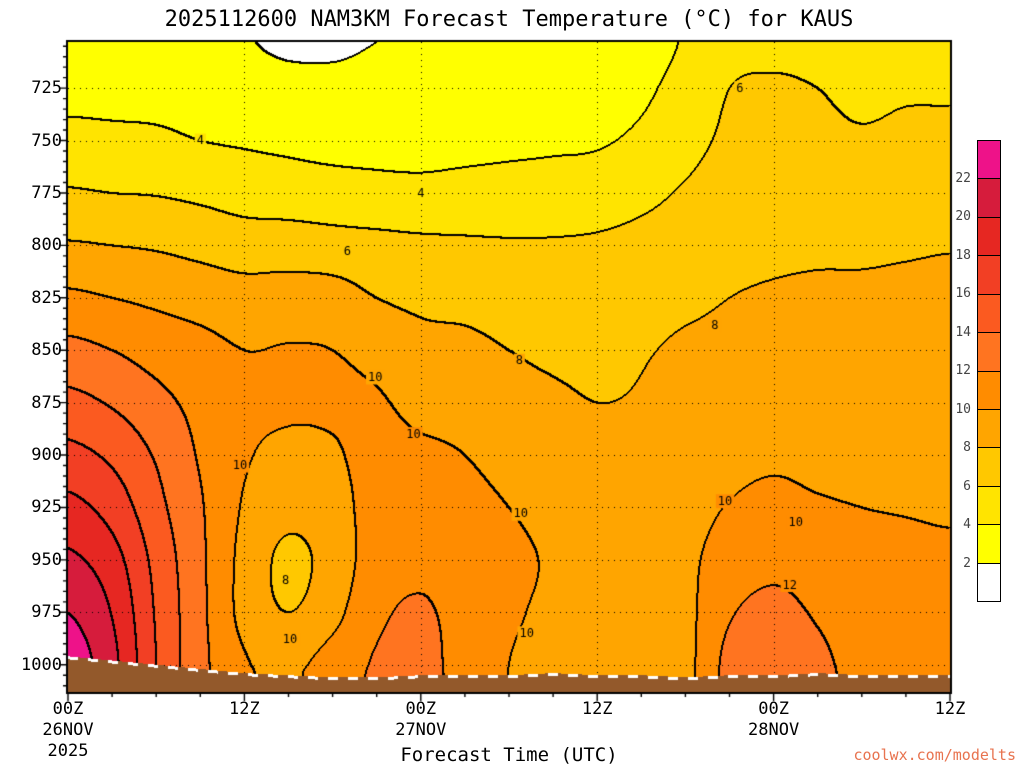  What do you see at coordinates (963, 293) in the screenshot?
I see `colorbar-tick-label: 16` at bounding box center [963, 293].